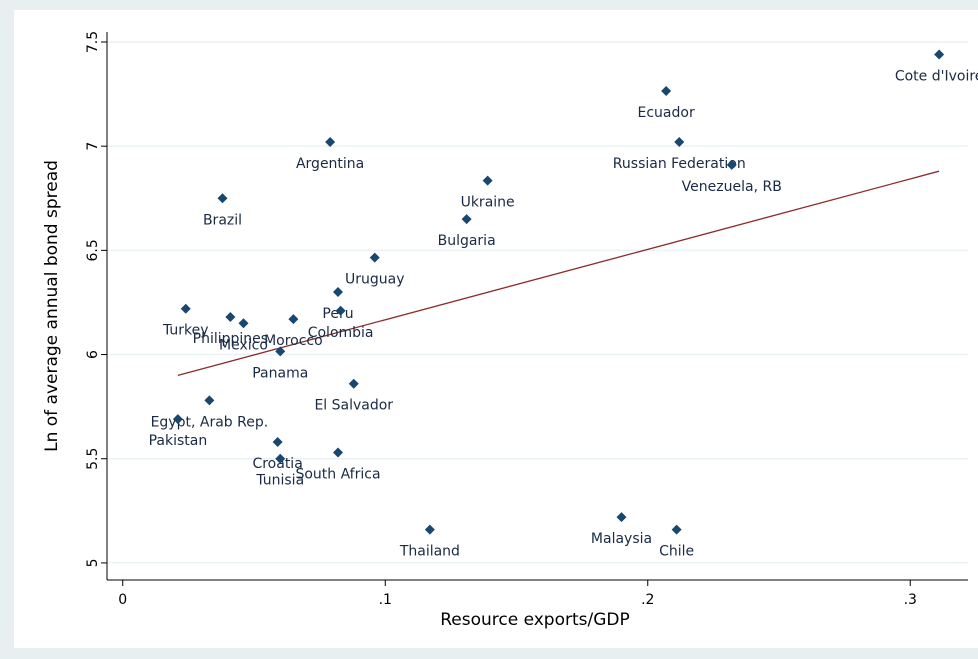 The image size is (978, 659). Describe the element at coordinates (666, 113) in the screenshot. I see `point-label: Ecuador` at that location.